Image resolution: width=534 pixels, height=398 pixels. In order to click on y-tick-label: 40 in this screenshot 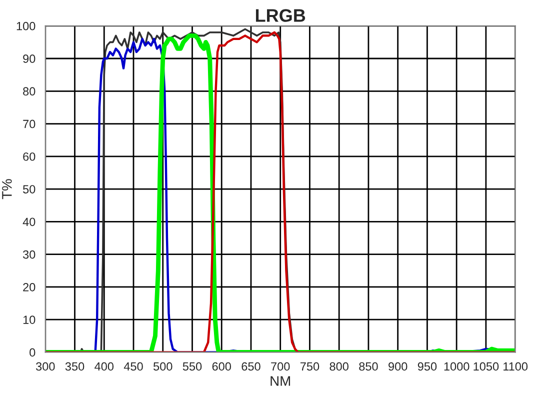, I will do `click(29, 222)`.